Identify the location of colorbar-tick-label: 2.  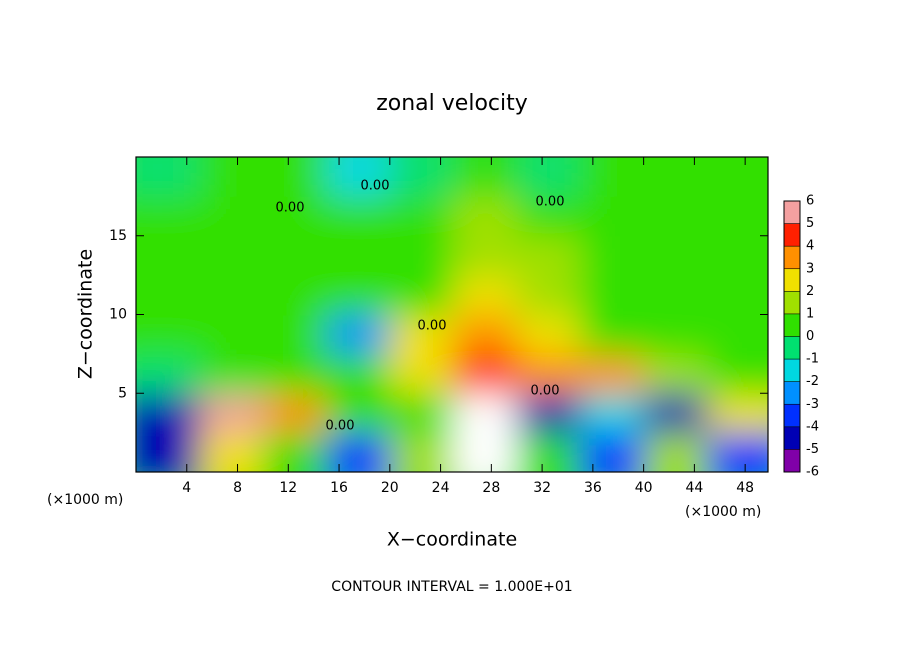
(810, 291).